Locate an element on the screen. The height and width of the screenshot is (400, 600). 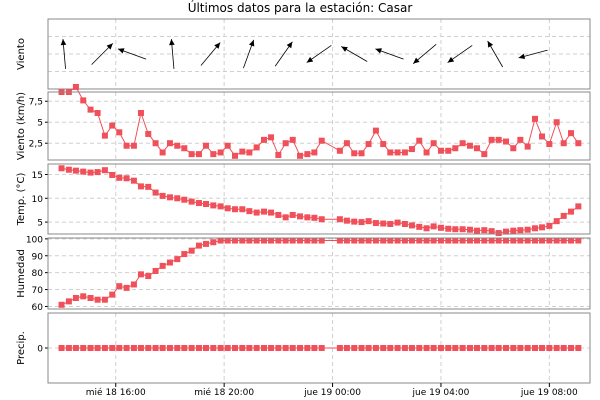
chart-title: Últimos datos para la estación: Casar is located at coordinates (300, 7).